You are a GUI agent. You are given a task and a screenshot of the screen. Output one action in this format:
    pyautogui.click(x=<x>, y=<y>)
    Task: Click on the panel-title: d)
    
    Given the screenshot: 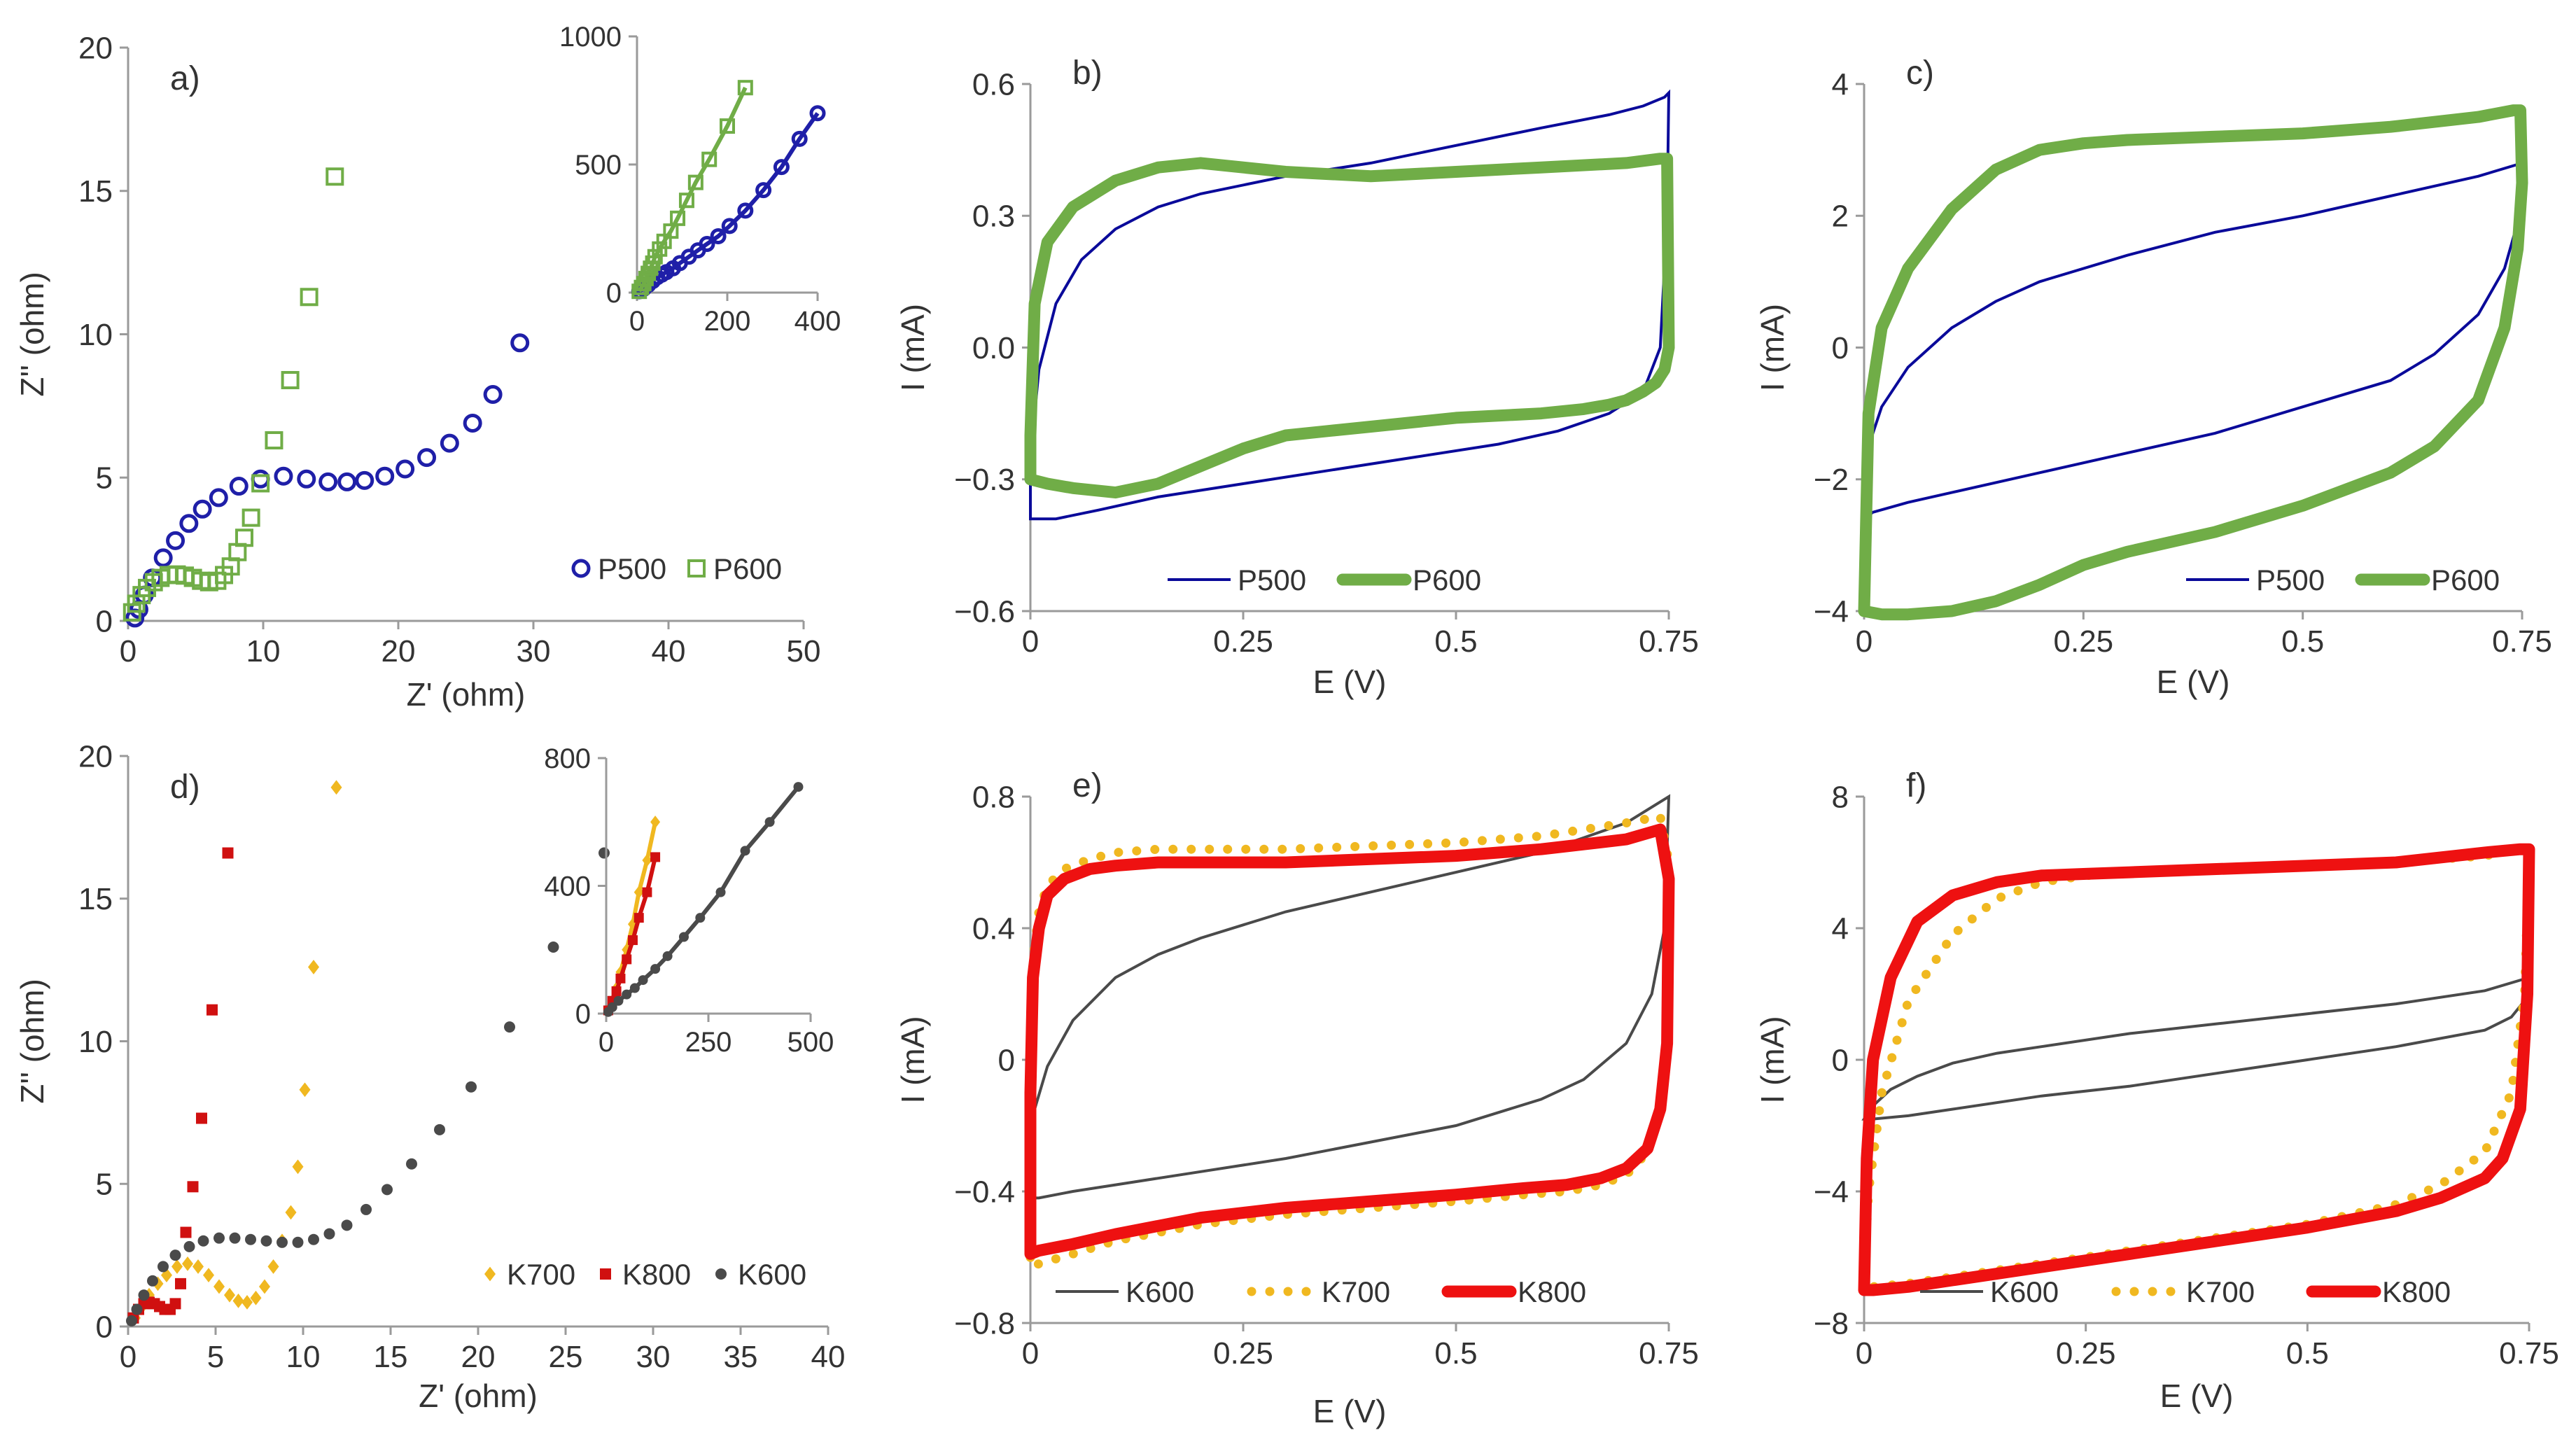 What is the action you would take?
    pyautogui.click(x=185, y=787)
    